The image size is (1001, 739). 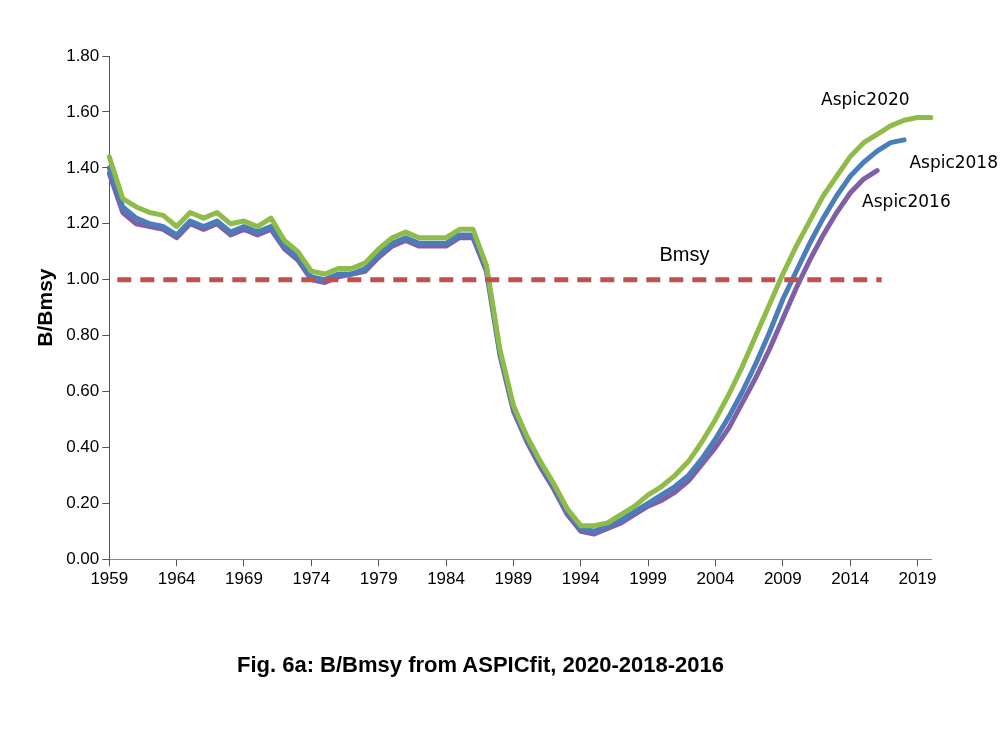 I want to click on series-label: Aspic2020, so click(x=865, y=99).